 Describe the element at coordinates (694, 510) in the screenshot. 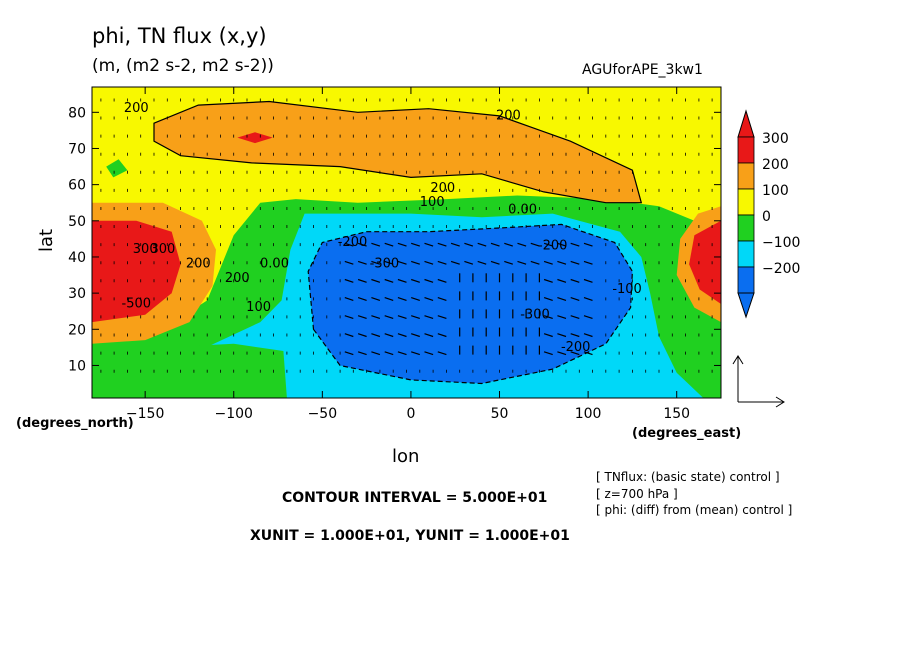

I see `info-note-3: [ phi: (diff) from (mean) control ]` at that location.